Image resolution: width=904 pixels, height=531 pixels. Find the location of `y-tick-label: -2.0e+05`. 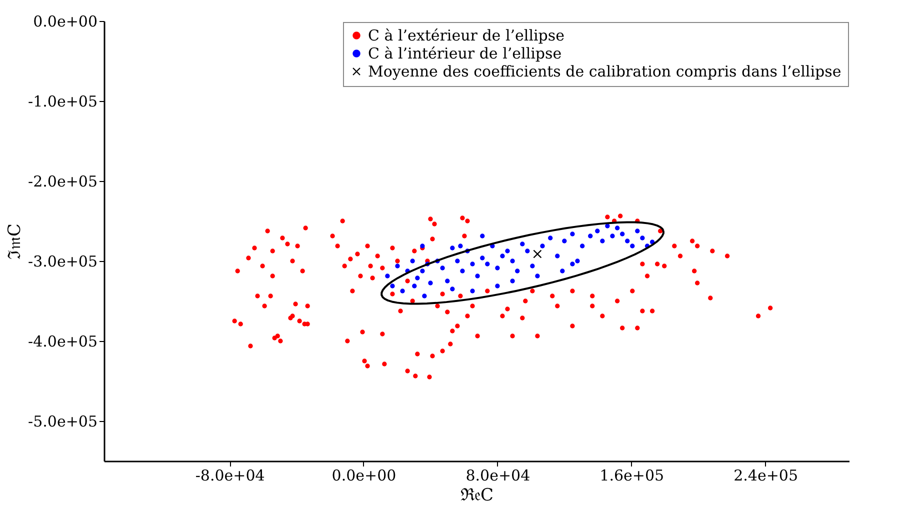

y-tick-label: -2.0e+05 is located at coordinates (63, 181).